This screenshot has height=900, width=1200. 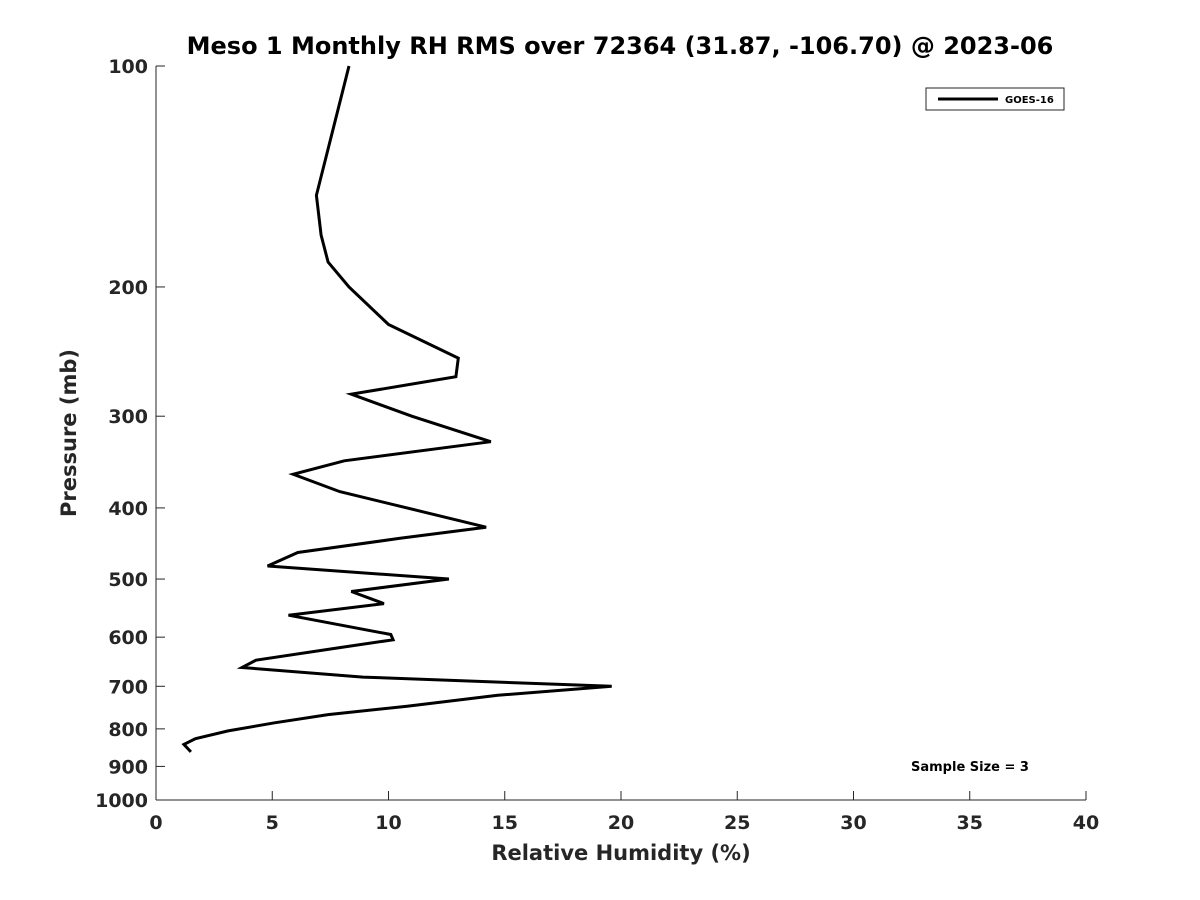 I want to click on x-axis-label: Relative Humidity (%), so click(x=620, y=853).